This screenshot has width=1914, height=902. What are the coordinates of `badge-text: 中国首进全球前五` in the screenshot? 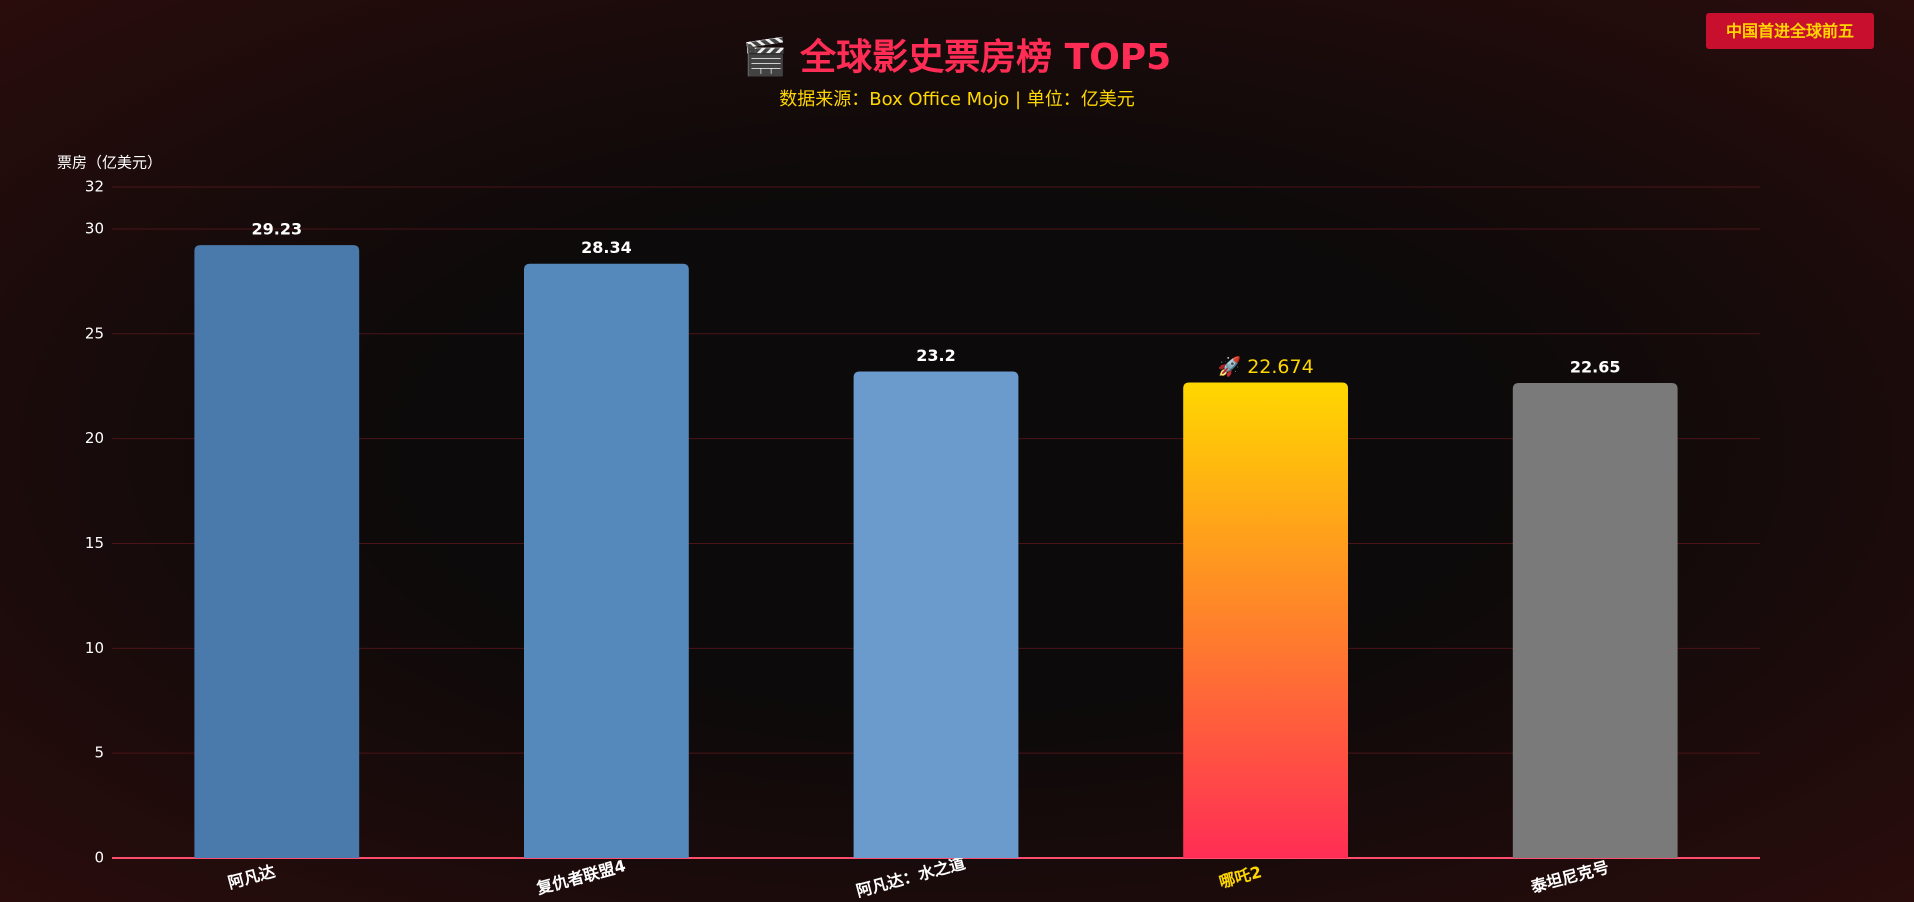 It's located at (1790, 31).